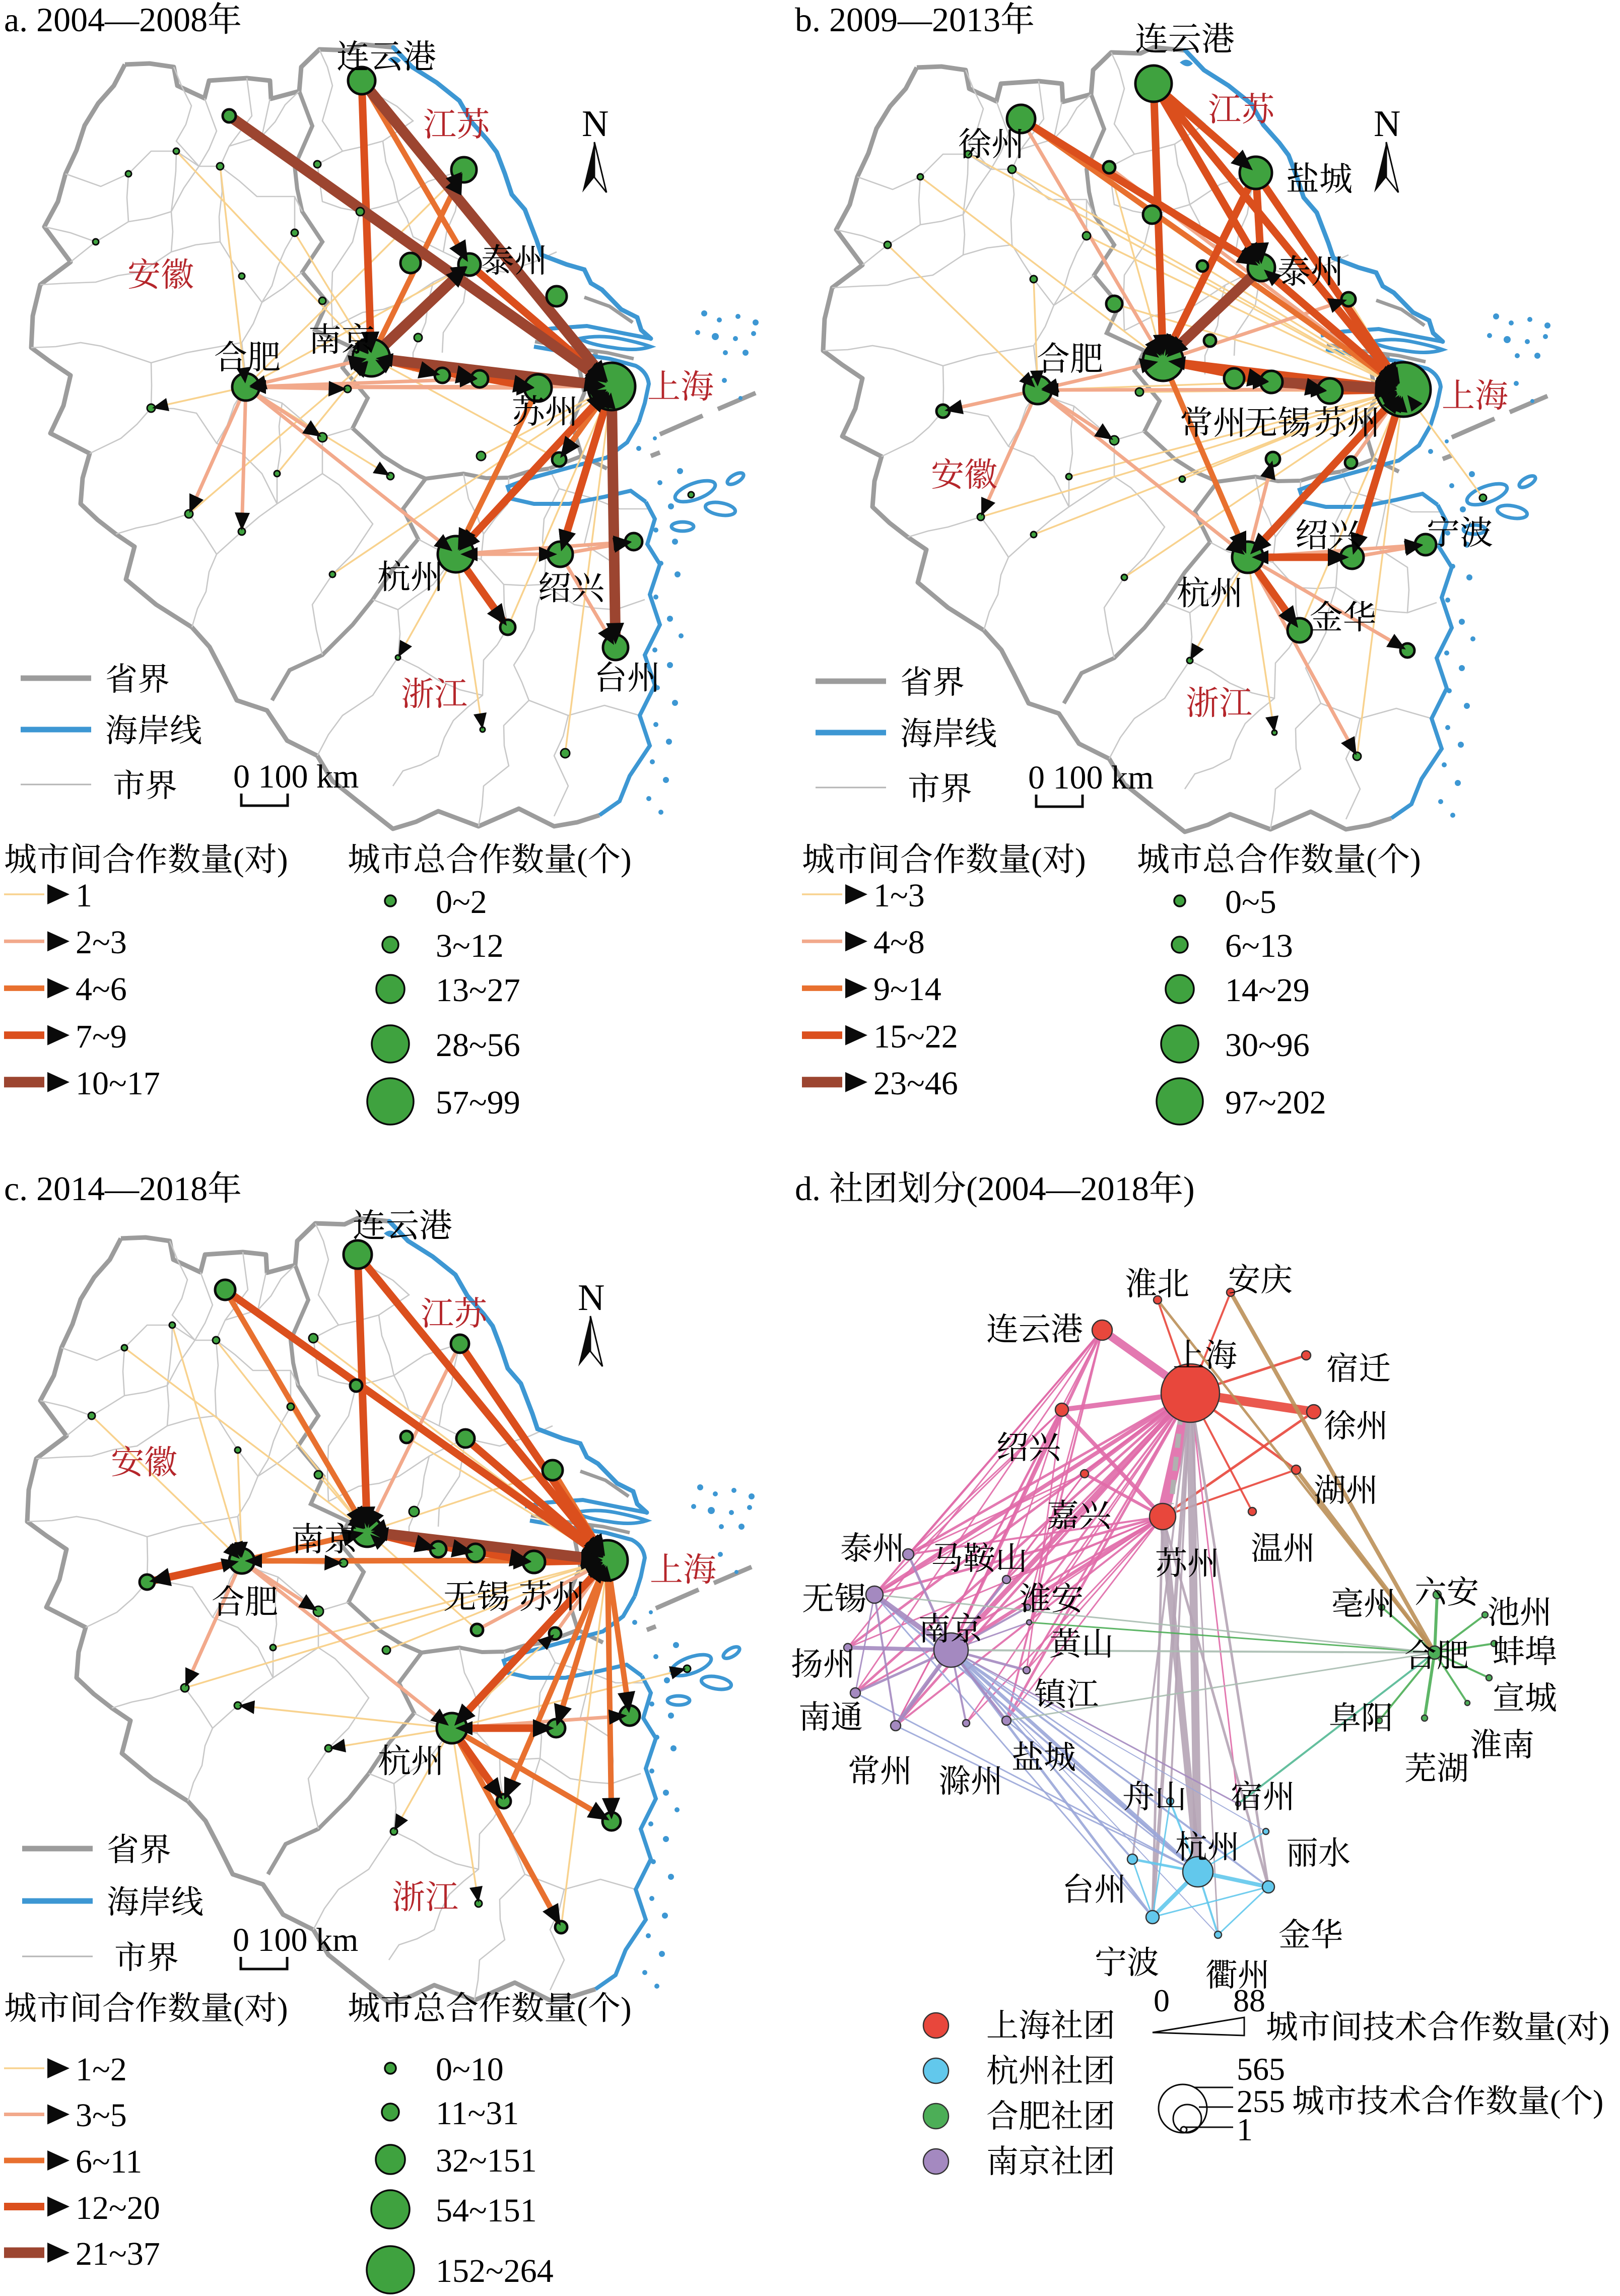  Describe the element at coordinates (461, 902) in the screenshot. I see `svg-text: 0~2` at that location.